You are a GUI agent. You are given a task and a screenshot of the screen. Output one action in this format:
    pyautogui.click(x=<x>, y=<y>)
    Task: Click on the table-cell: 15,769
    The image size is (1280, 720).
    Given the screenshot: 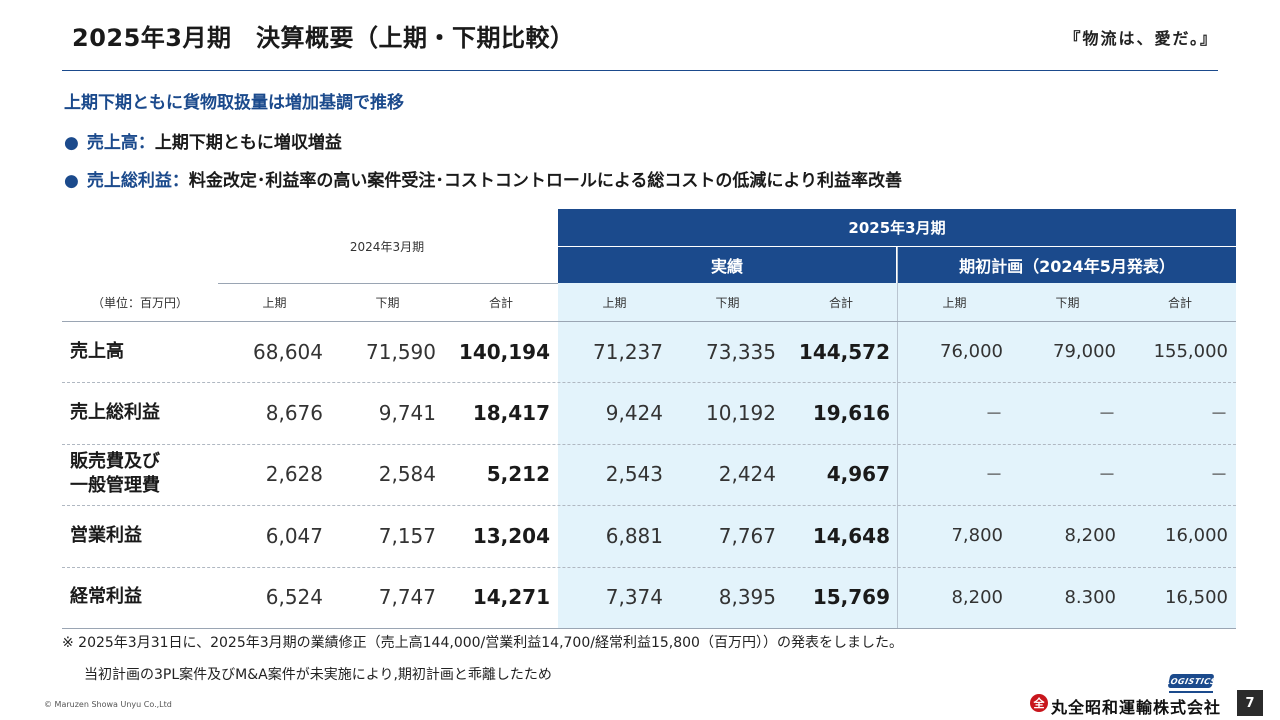 What is the action you would take?
    pyautogui.click(x=851, y=597)
    